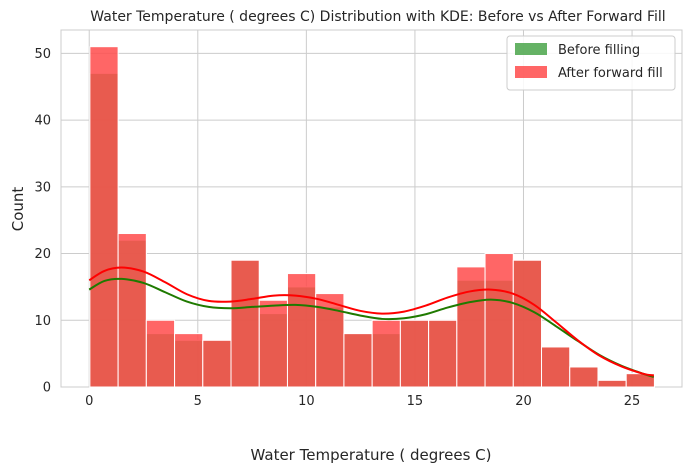  What do you see at coordinates (42, 254) in the screenshot?
I see `y-tick-label-2: 20` at bounding box center [42, 254].